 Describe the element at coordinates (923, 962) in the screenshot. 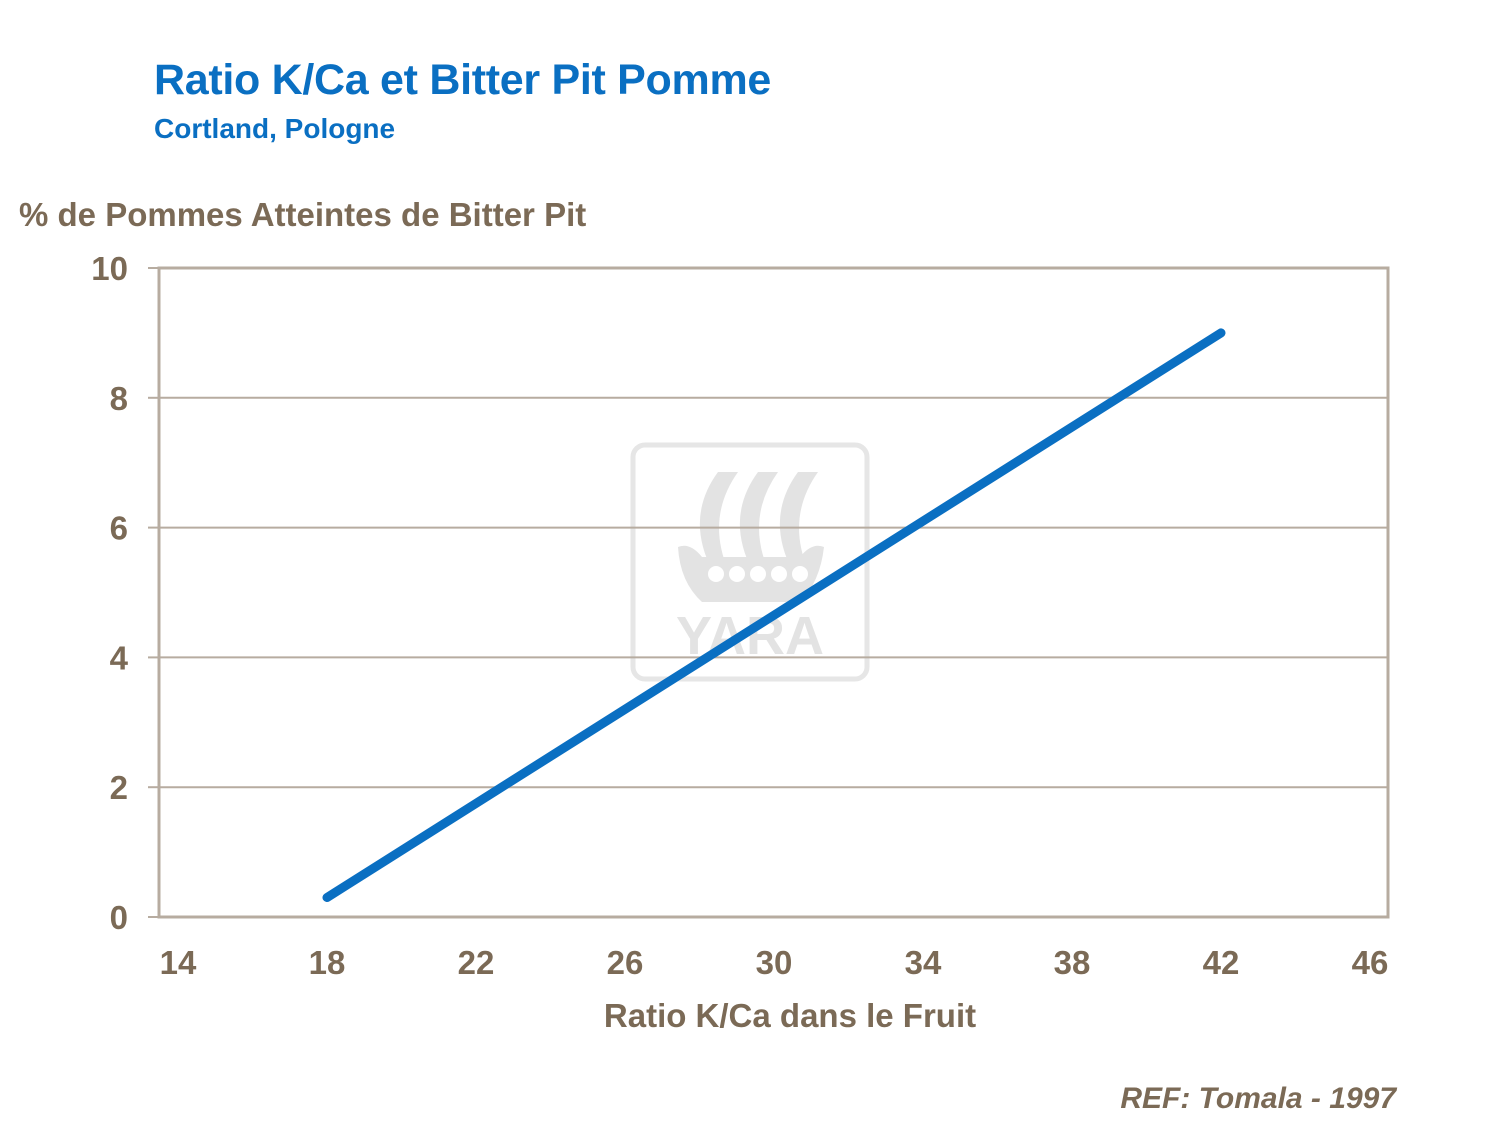

I see `x-tick-label: 34` at that location.